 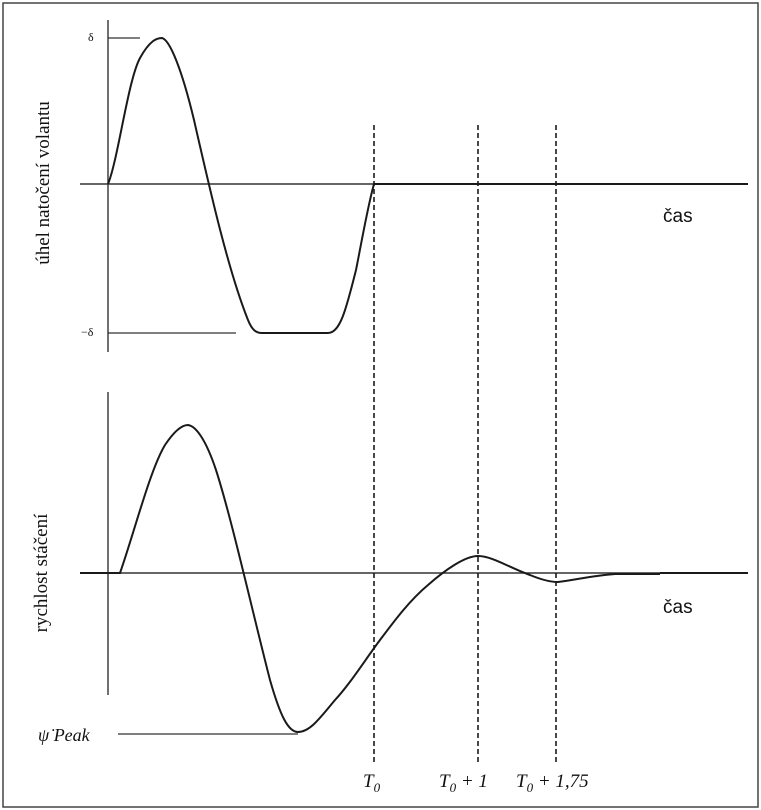 What do you see at coordinates (463, 783) in the screenshot?
I see `marker-label-t0-plus-1: T0 + 1` at bounding box center [463, 783].